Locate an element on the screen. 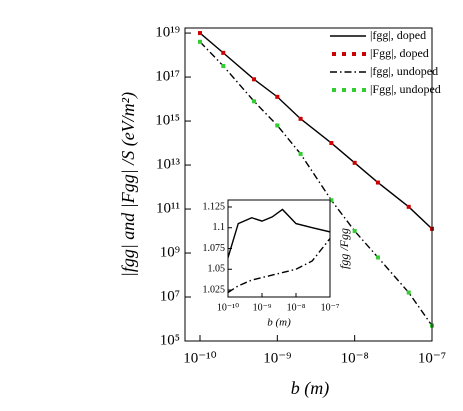  inset-background is located at coordinates (279, 248).